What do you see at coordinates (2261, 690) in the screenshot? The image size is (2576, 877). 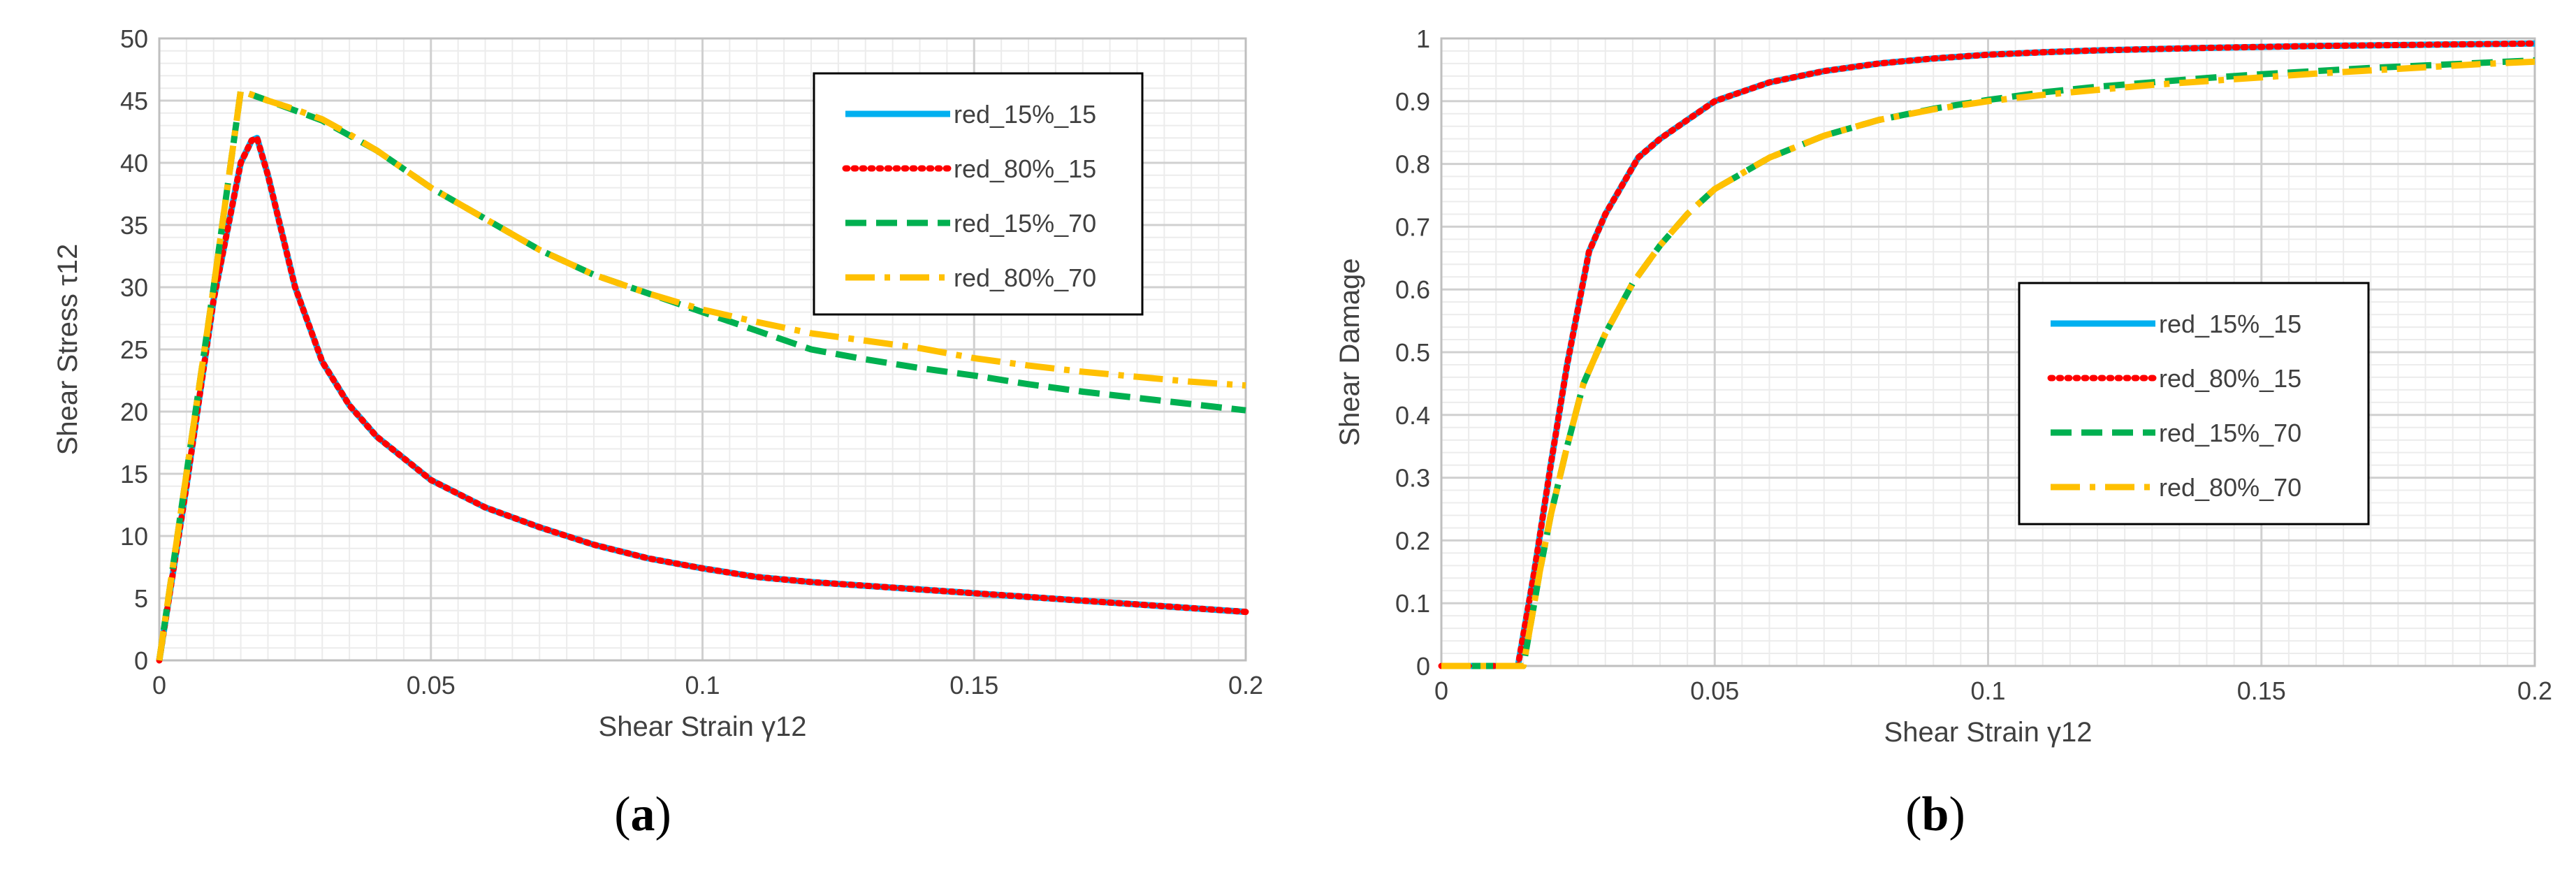 I see `chart-b-x-tick-label: 0.15` at bounding box center [2261, 690].